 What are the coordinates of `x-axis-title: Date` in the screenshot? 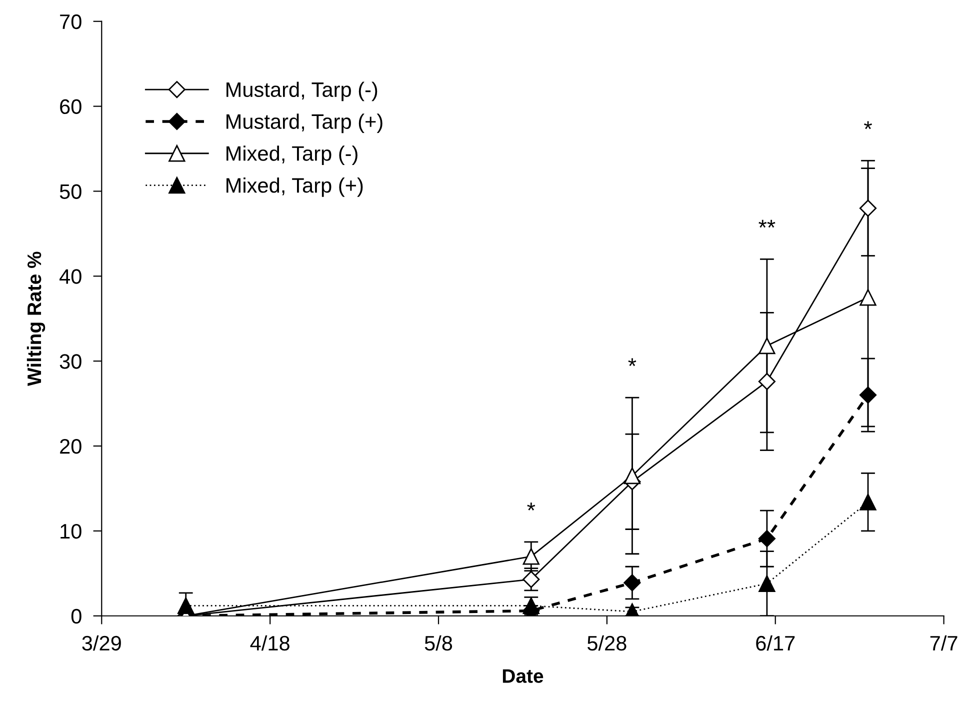 It's located at (523, 676).